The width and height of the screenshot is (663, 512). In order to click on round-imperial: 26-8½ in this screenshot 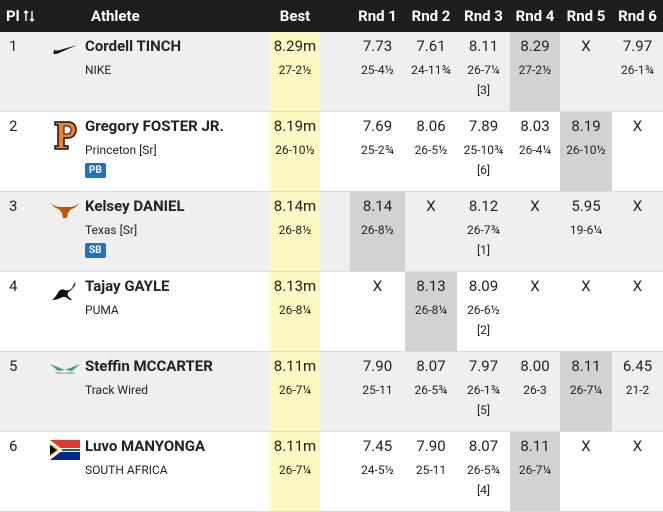, I will do `click(377, 230)`.